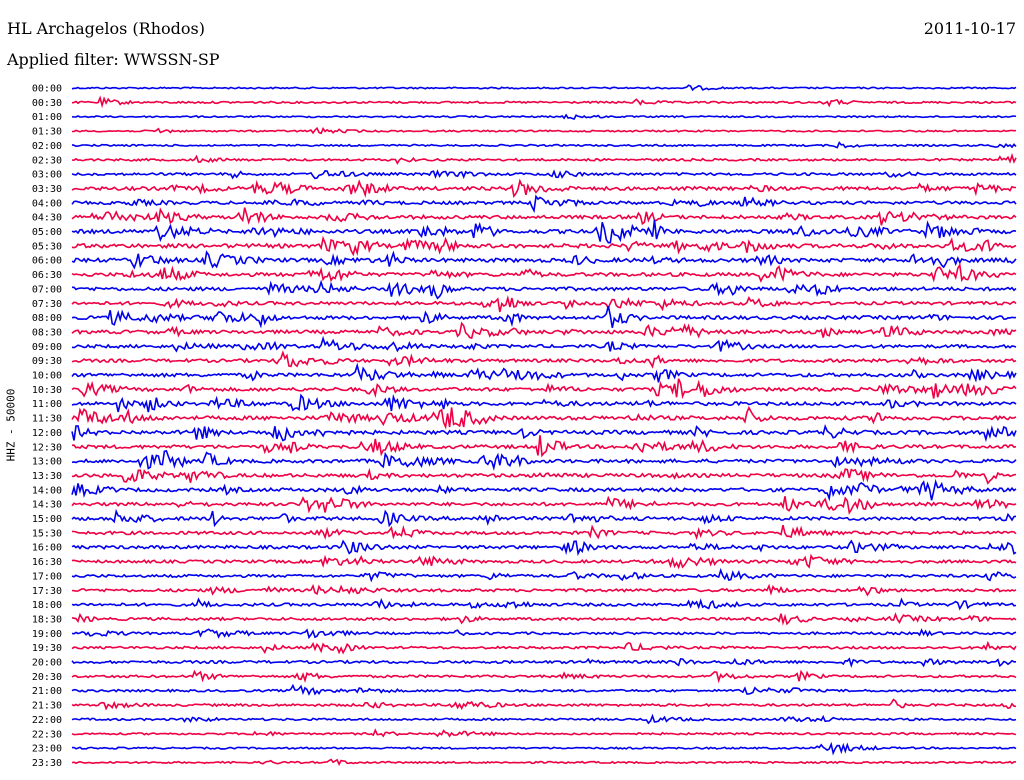 Image resolution: width=1024 pixels, height=780 pixels. Describe the element at coordinates (47, 361) in the screenshot. I see `time-tick-label: 09:30` at that location.